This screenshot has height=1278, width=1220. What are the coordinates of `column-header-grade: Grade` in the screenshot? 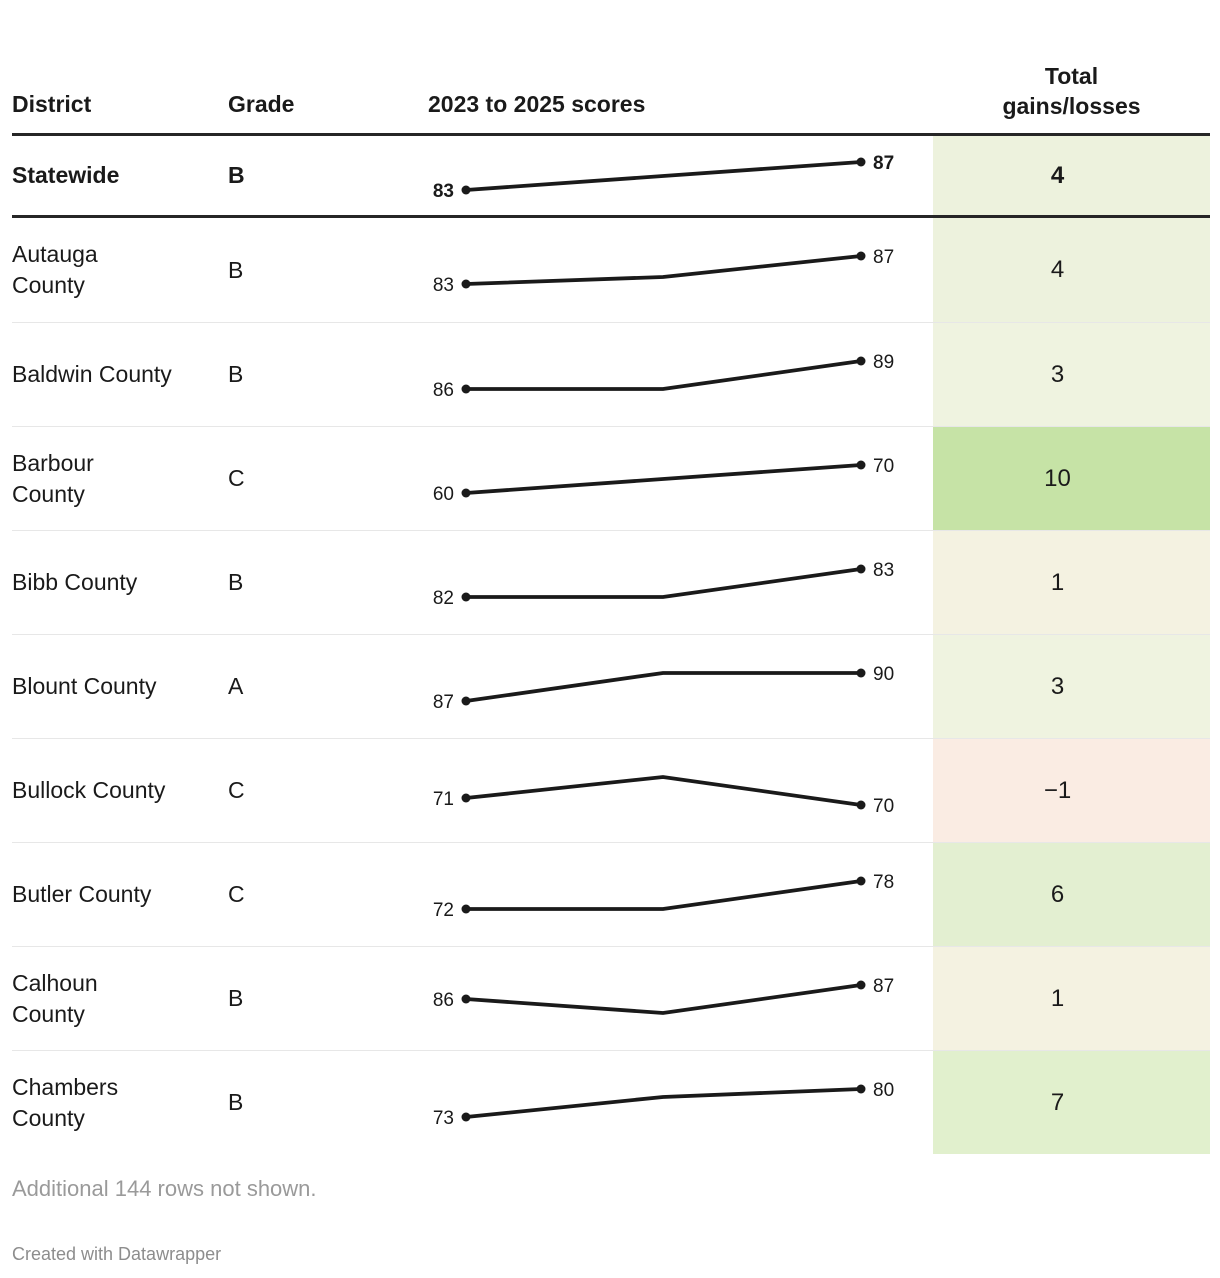 It's located at (261, 104).